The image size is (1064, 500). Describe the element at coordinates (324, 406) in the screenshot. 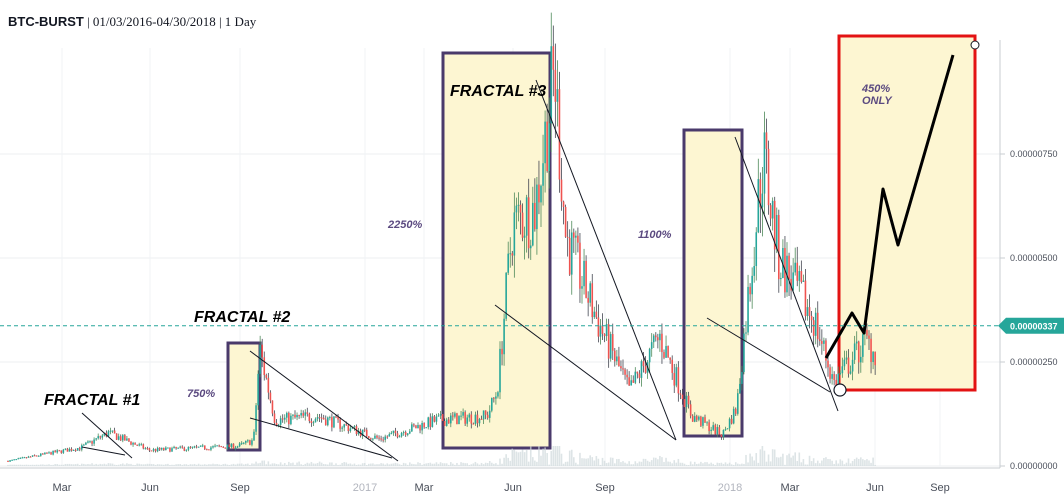

I see `trendline` at that location.